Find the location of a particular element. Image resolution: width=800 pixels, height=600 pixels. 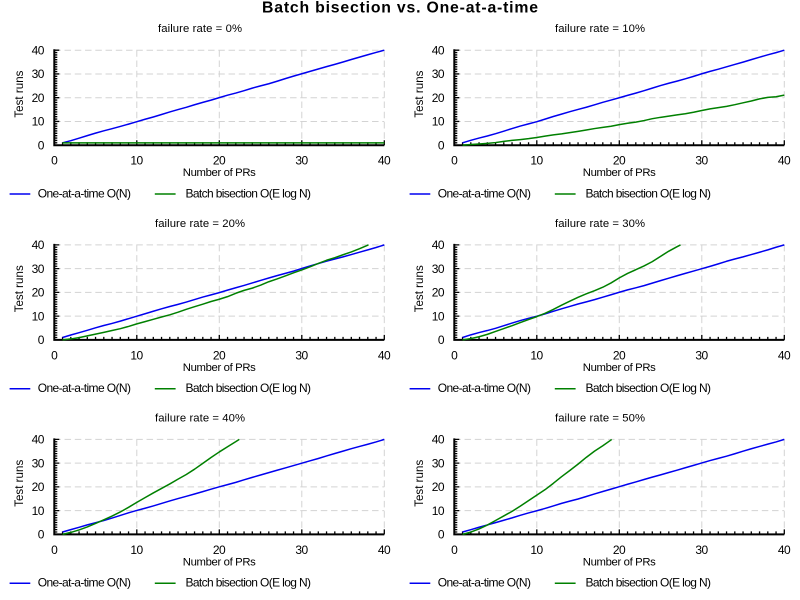

svg-text: failure rate = 30% is located at coordinates (600, 224).